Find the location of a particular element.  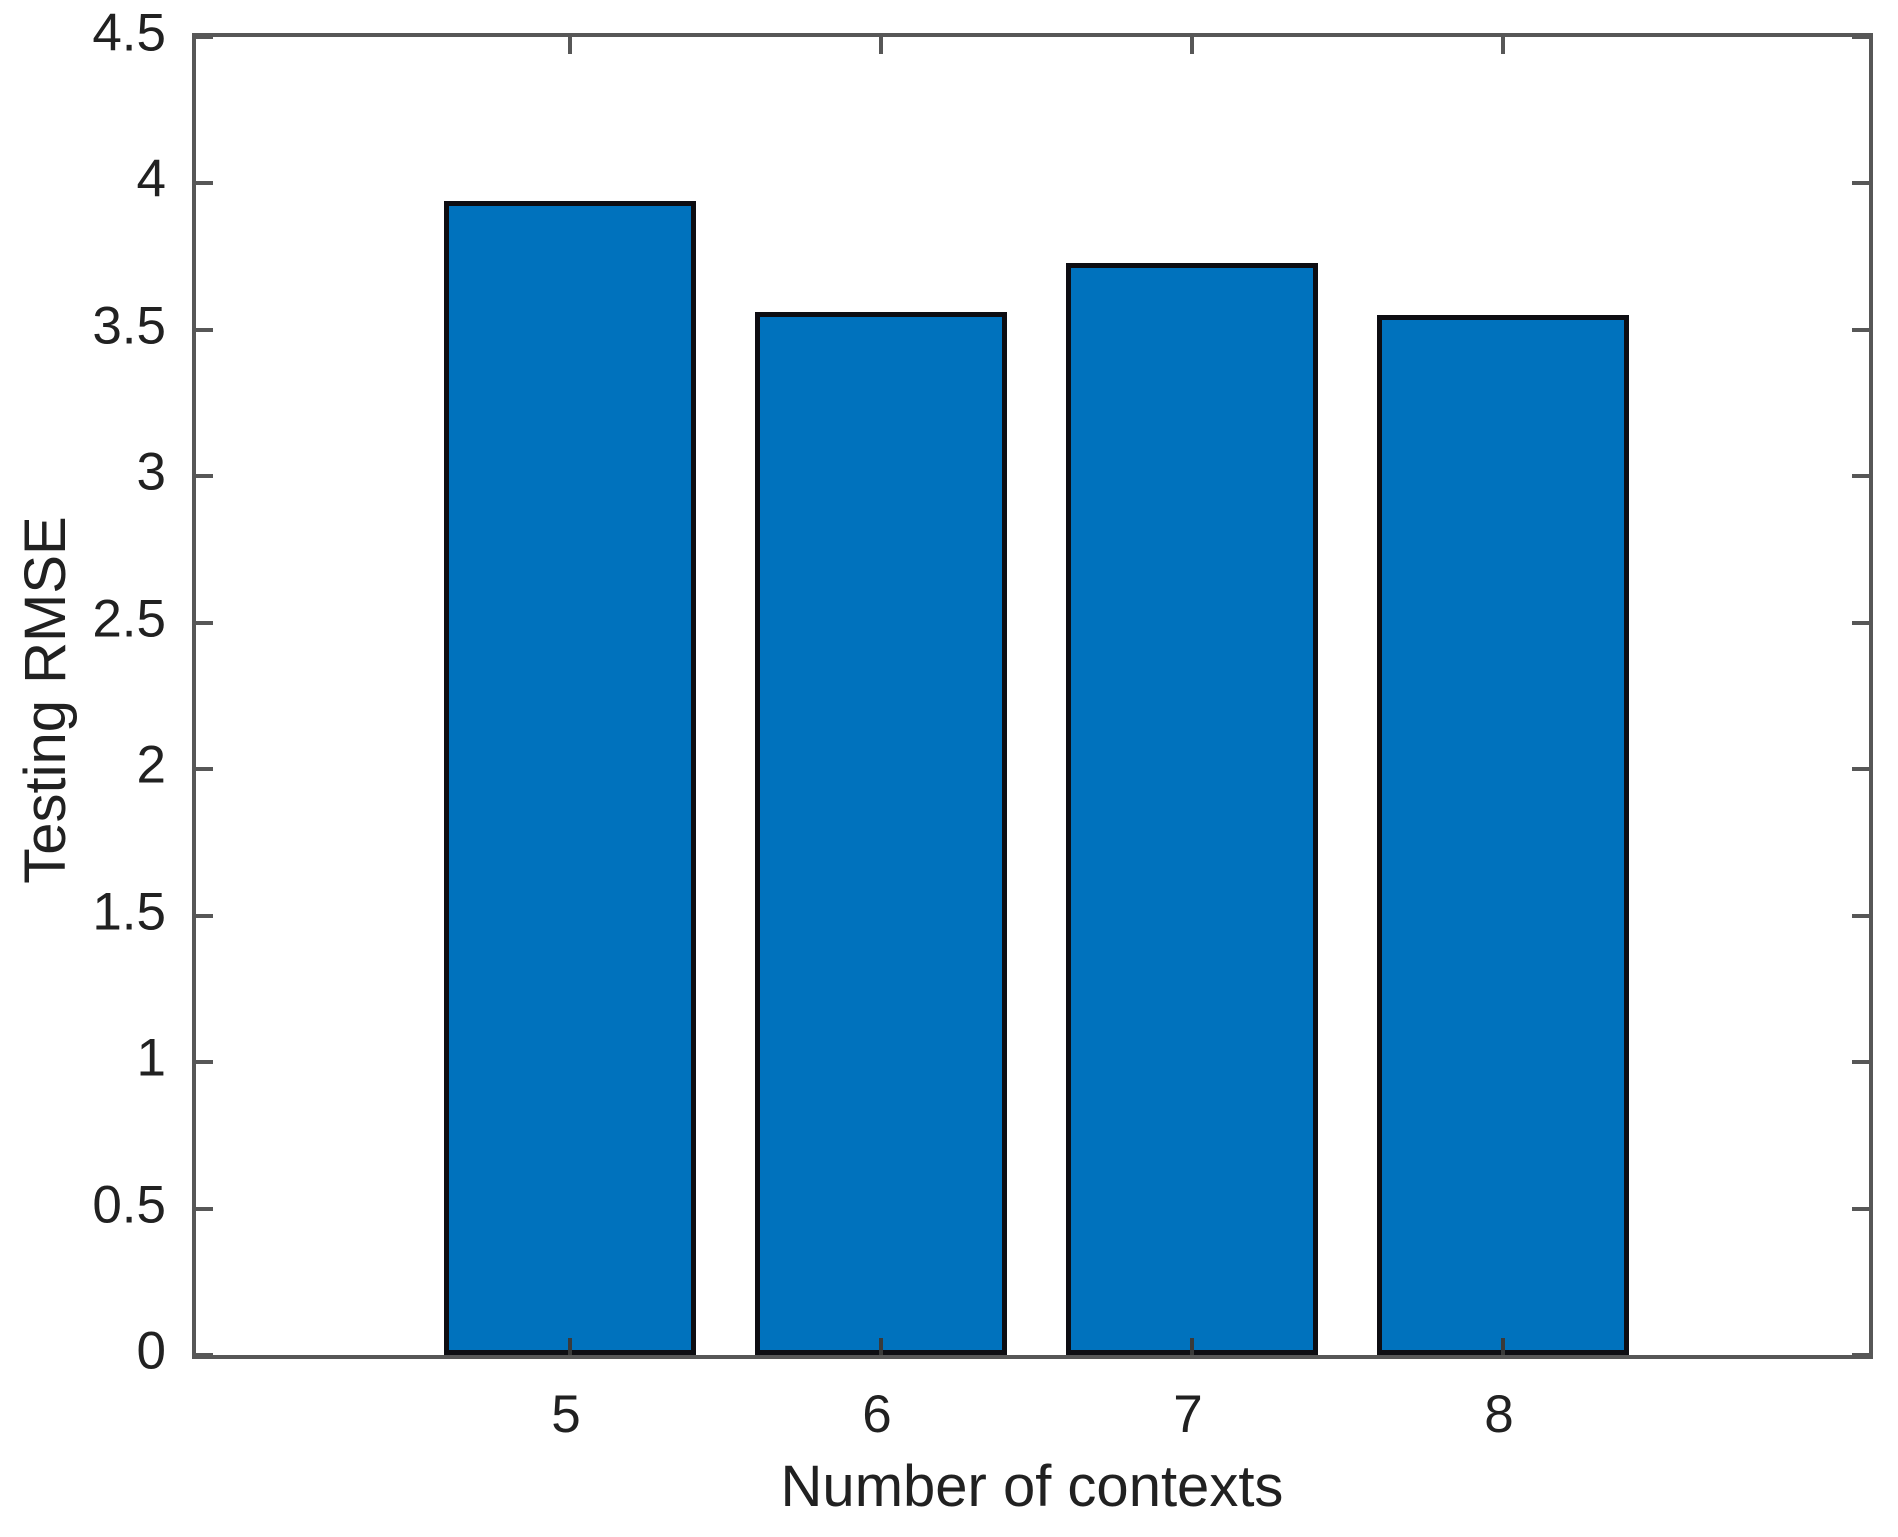

y-tick-label: 2.5 is located at coordinates (129, 619).